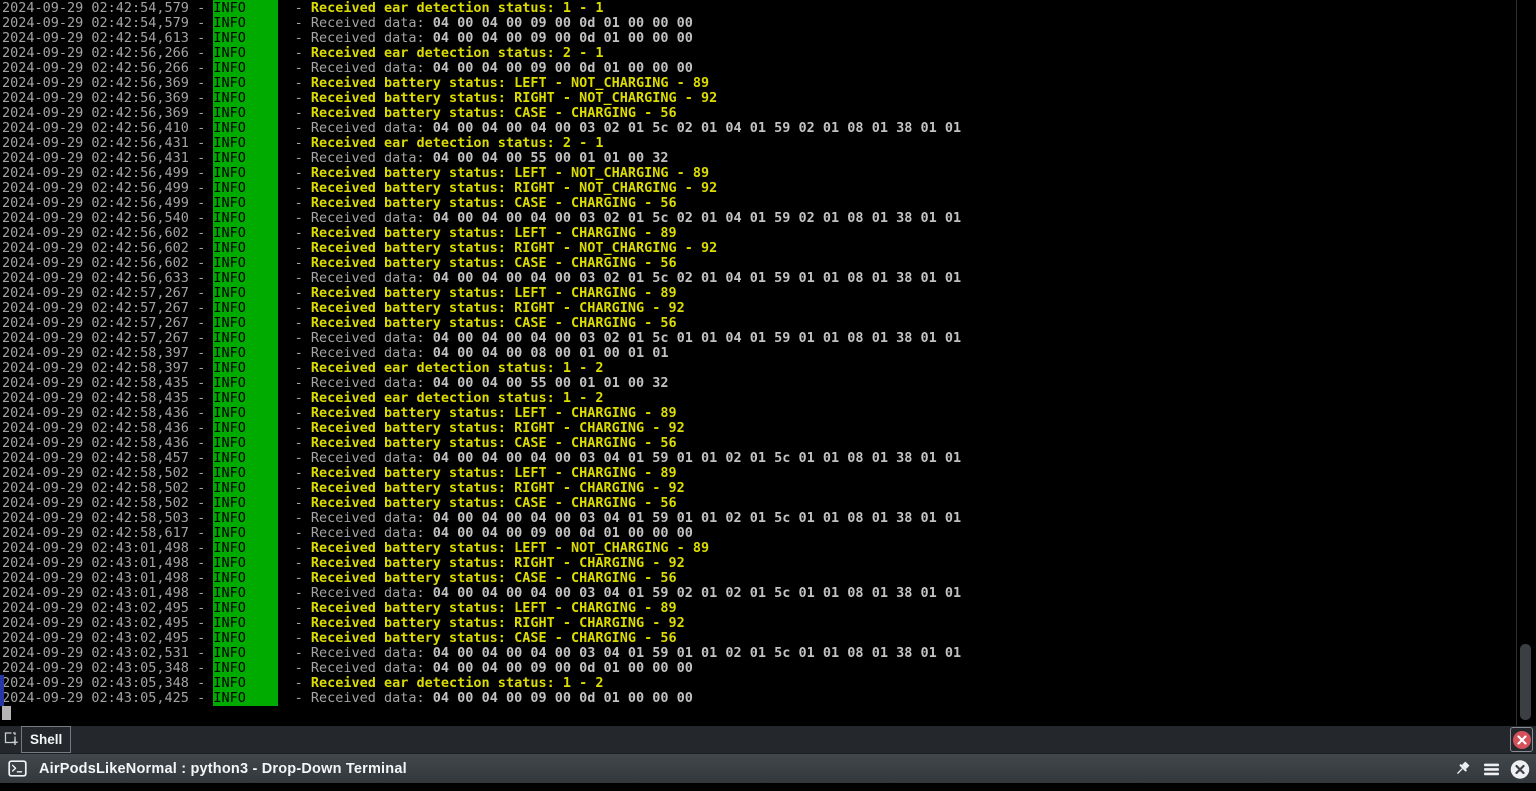 This screenshot has height=791, width=1536. I want to click on pin-icon, so click(1463, 767).